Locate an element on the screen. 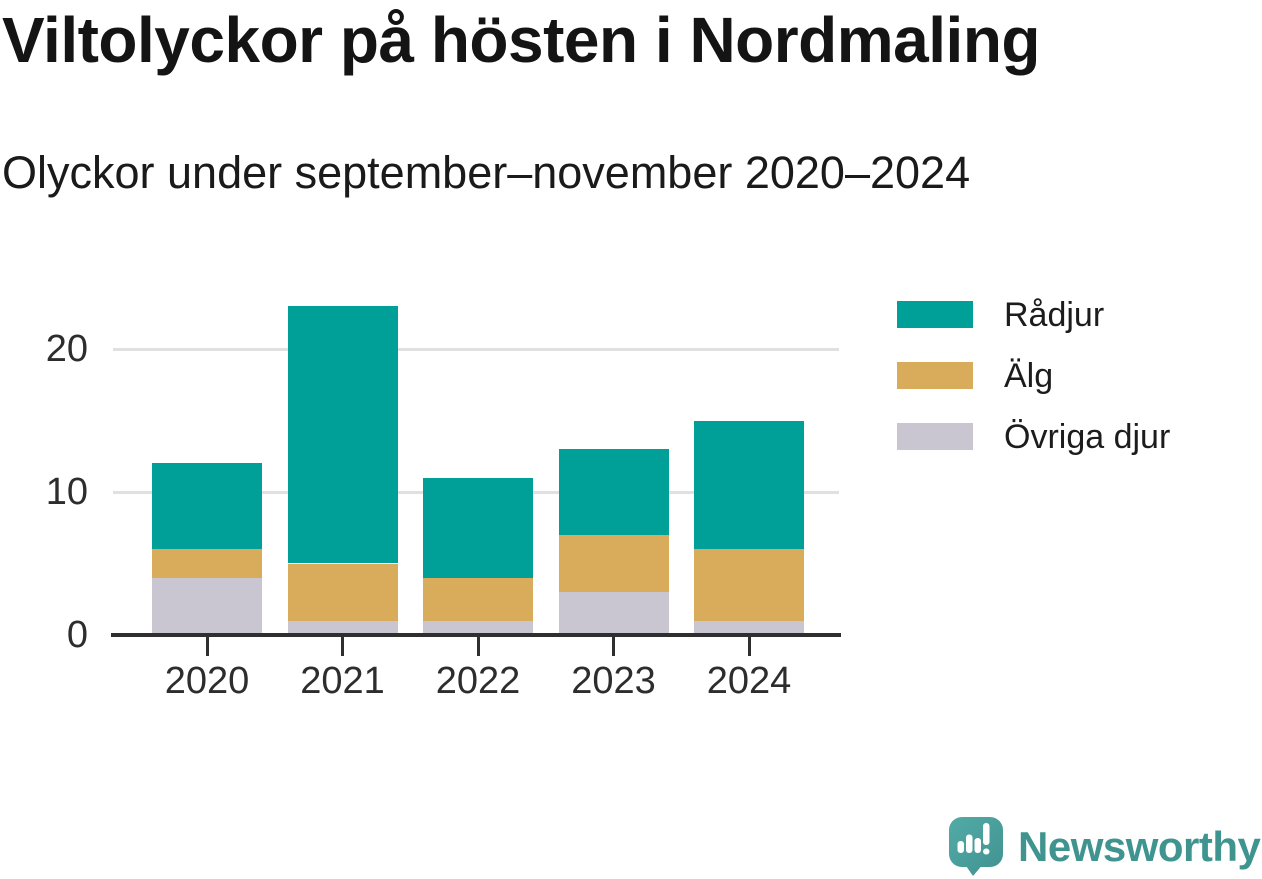 Image resolution: width=1262 pixels, height=879 pixels. bar-segment-2020-Övriga djur is located at coordinates (207, 606).